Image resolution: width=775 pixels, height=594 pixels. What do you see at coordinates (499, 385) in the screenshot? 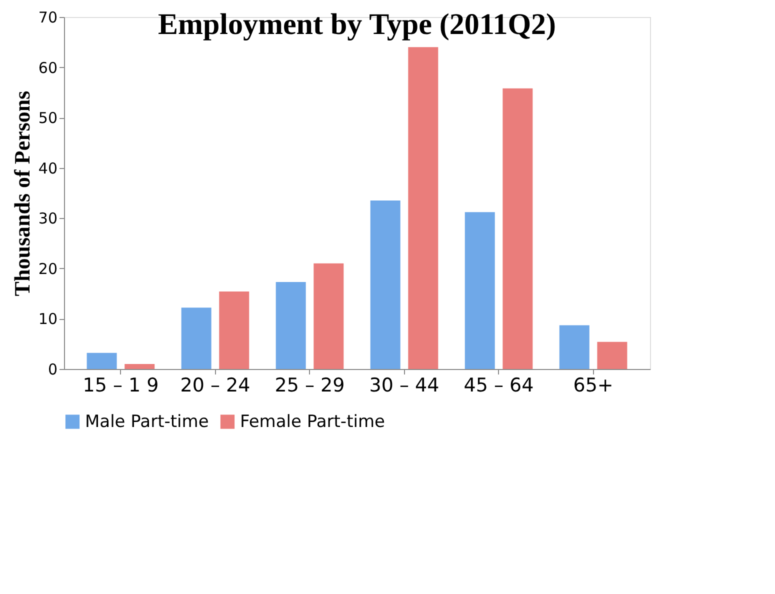
I see `x-tick-label: 45 – 64` at bounding box center [499, 385].